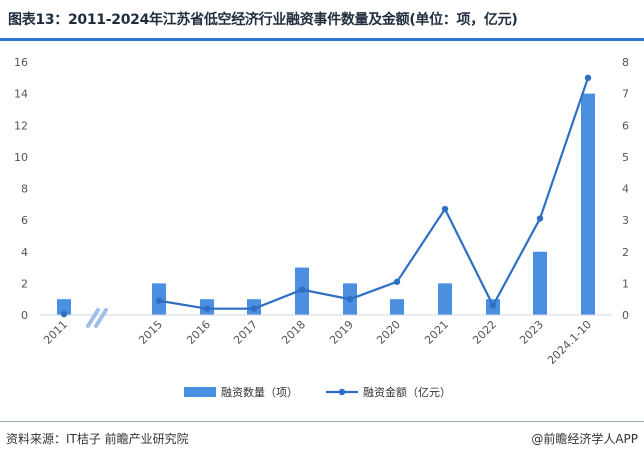 This screenshot has width=644, height=459. What do you see at coordinates (625, 283) in the screenshot?
I see `right-tick-label: 1` at bounding box center [625, 283].